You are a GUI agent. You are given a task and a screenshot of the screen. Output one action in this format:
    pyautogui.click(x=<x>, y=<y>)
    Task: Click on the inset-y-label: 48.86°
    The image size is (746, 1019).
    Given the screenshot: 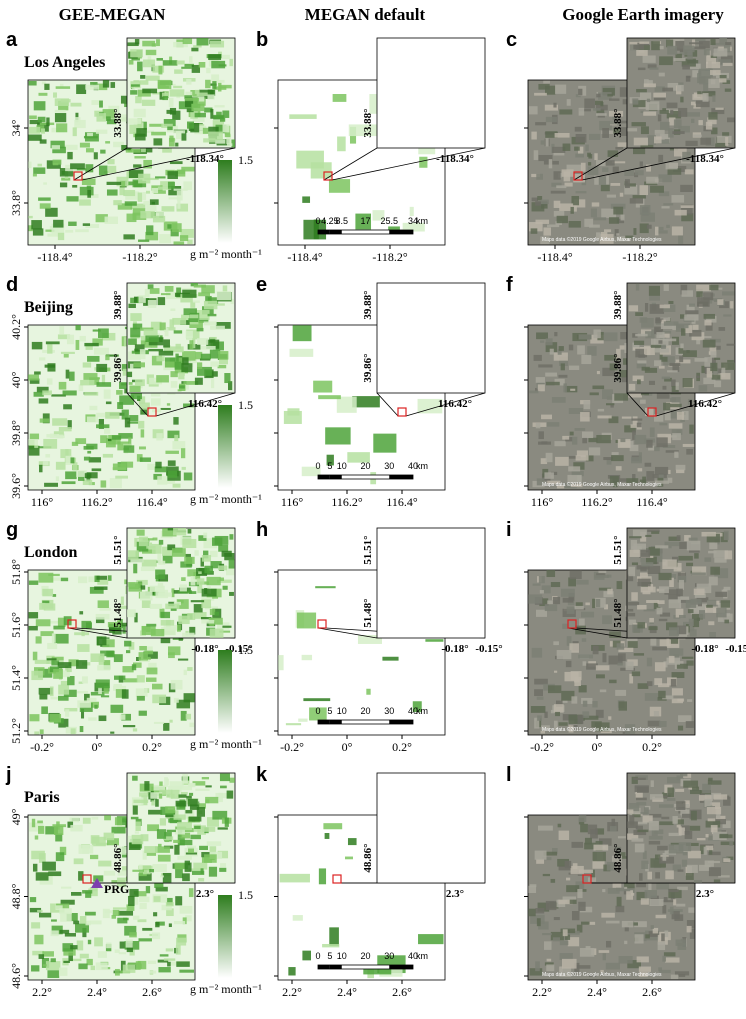 What is the action you would take?
    pyautogui.click(x=368, y=857)
    